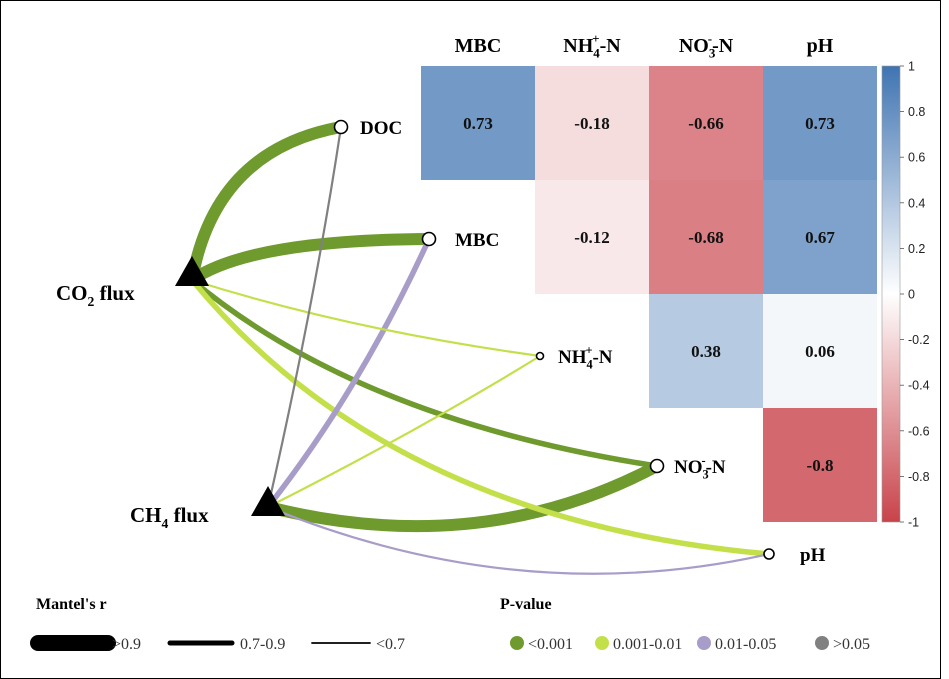 This screenshot has height=679, width=949. What do you see at coordinates (647, 644) in the screenshot?
I see `legend-color-label: 0.001-0.01` at bounding box center [647, 644].